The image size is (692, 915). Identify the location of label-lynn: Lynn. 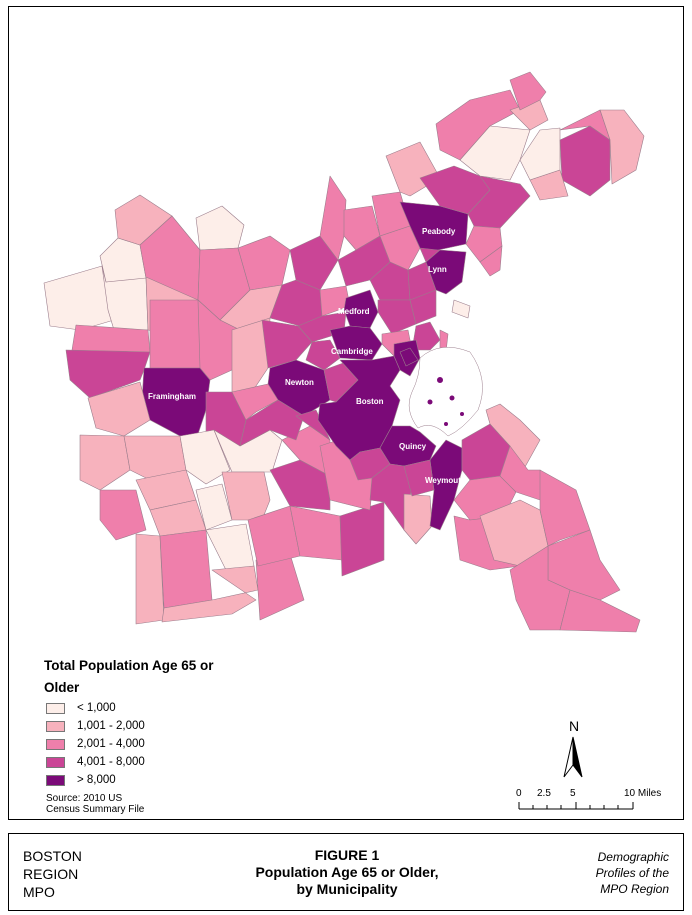
(437, 269).